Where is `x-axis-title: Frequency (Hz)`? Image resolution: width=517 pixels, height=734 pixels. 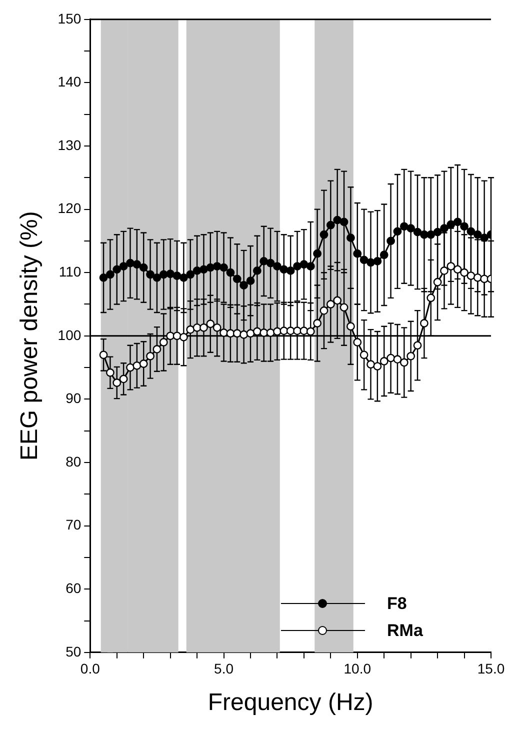 x-axis-title: Frequency (Hz) is located at coordinates (291, 702).